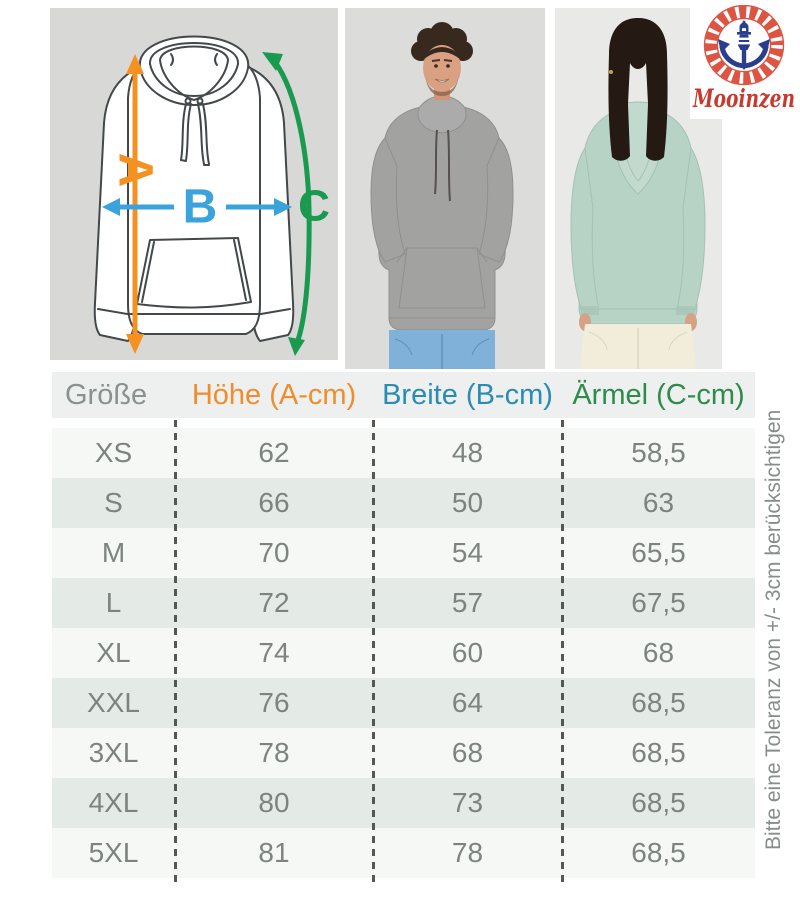 Image resolution: width=800 pixels, height=900 pixels. What do you see at coordinates (113, 502) in the screenshot?
I see `size-cell: S` at bounding box center [113, 502].